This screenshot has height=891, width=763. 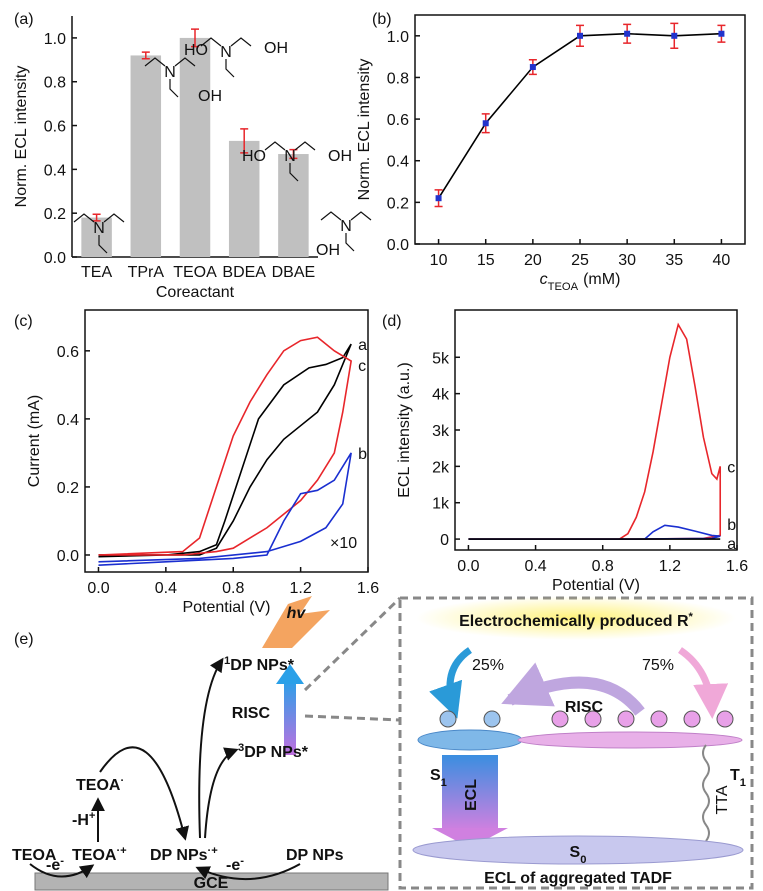 I want to click on diagram-label: 1DP NPs*, so click(x=259, y=664).